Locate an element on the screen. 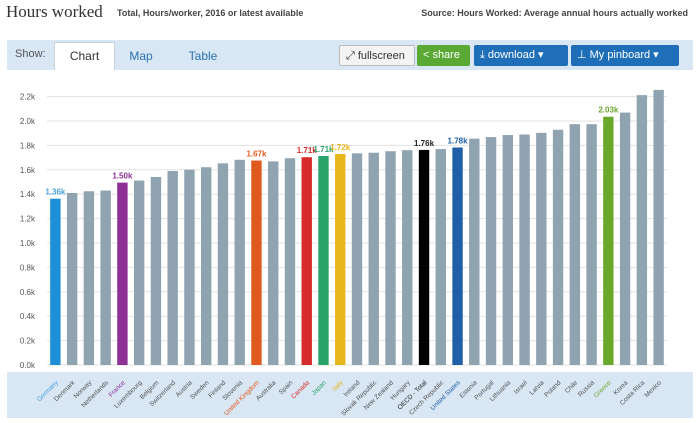 This screenshot has height=423, width=700. tab-chart: Chart is located at coordinates (84, 56).